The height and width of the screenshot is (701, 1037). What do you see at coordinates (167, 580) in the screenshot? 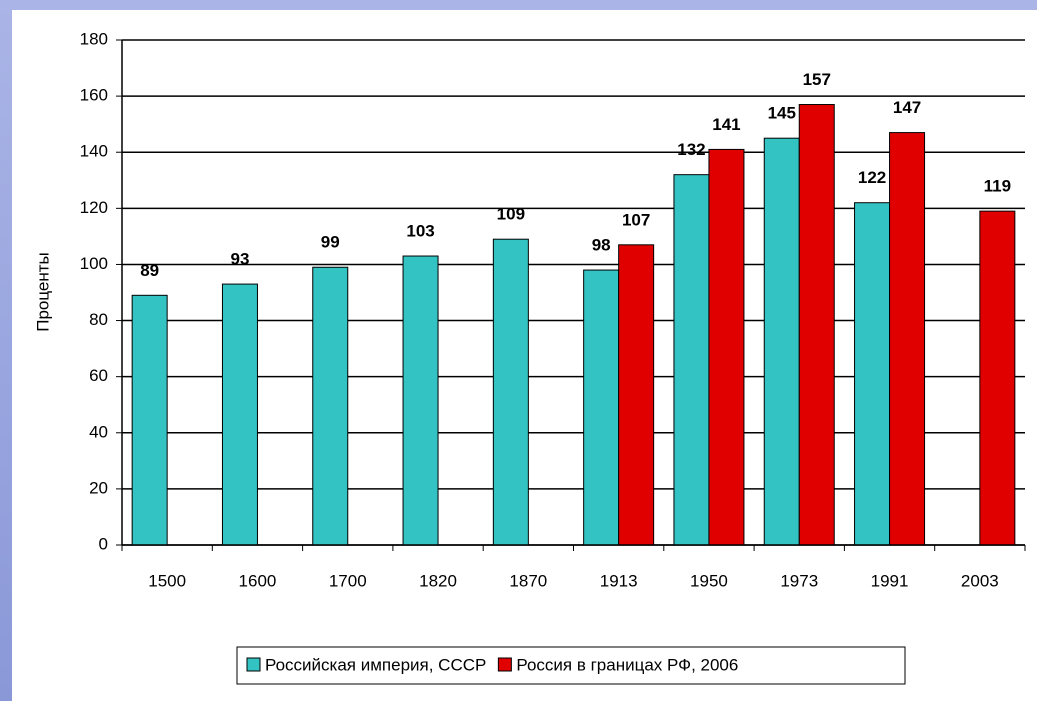
I see `x-tick-label: 1500` at bounding box center [167, 580].